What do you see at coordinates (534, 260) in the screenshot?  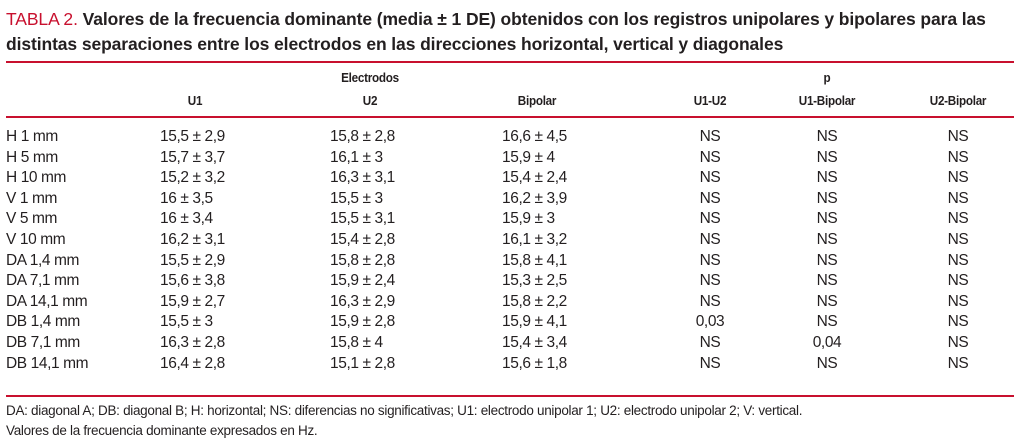 I see `bipolar-value: 15,8 ± 4,1` at bounding box center [534, 260].